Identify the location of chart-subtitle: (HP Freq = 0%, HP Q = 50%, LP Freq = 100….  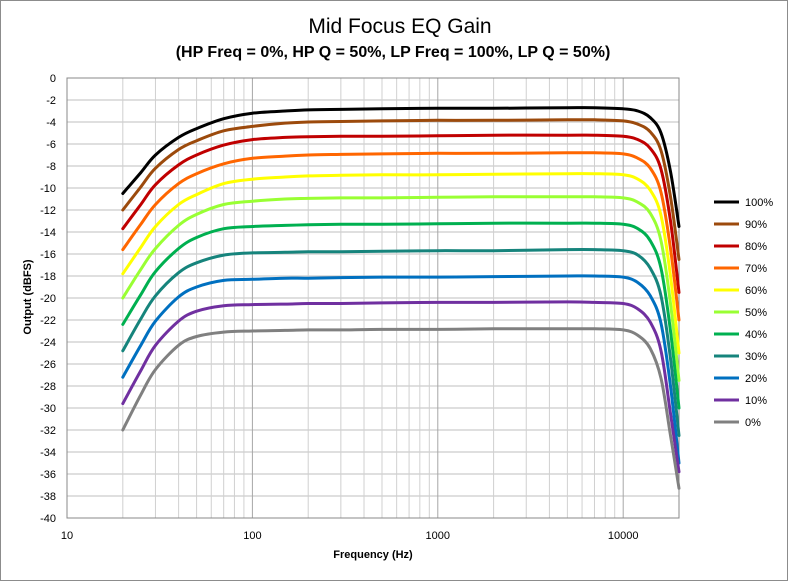
(393, 52).